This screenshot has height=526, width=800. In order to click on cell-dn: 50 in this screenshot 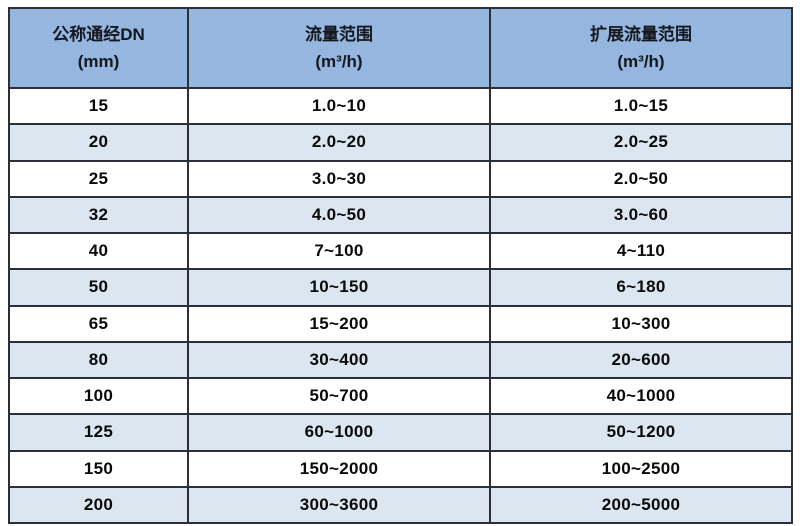, I will do `click(98, 287)`.